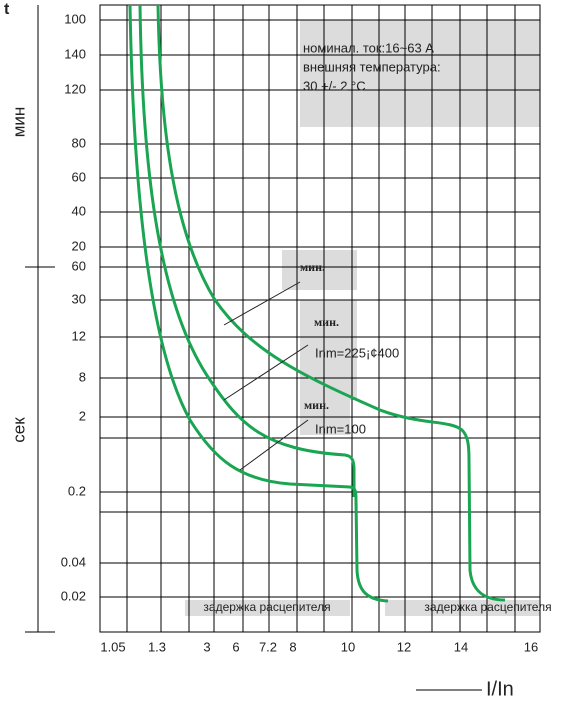  I want to click on x-tick-label: 1.05, so click(112, 646).